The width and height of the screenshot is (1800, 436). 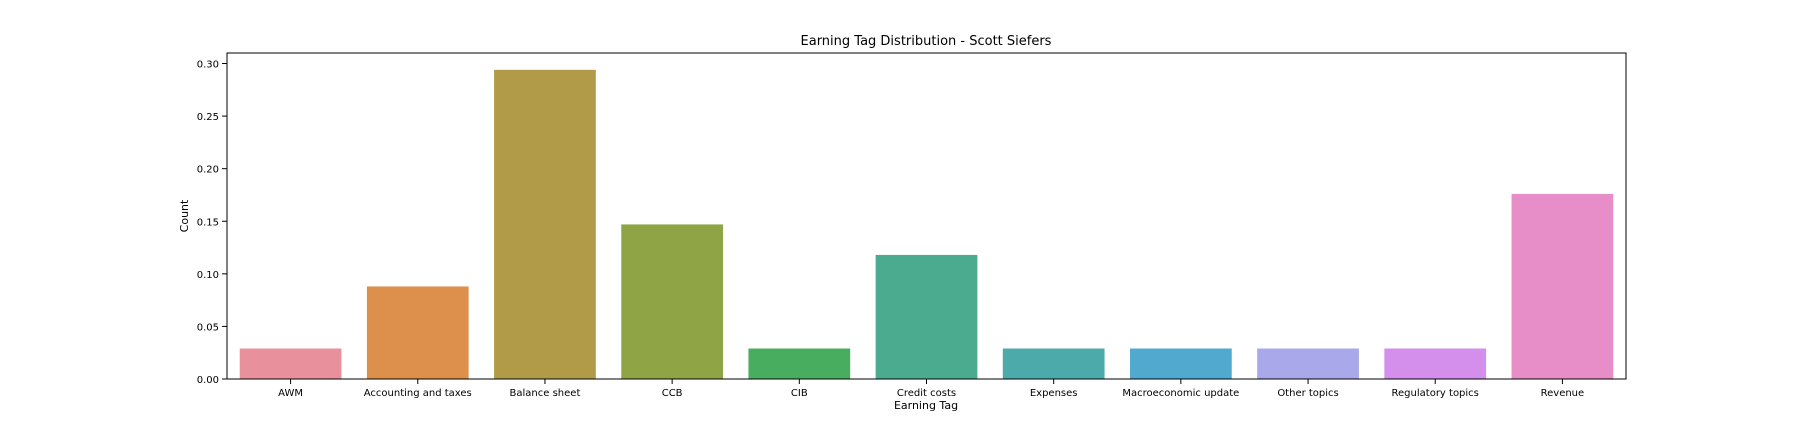 I want to click on x-tick-label: Regulatory topics, so click(x=1435, y=393).